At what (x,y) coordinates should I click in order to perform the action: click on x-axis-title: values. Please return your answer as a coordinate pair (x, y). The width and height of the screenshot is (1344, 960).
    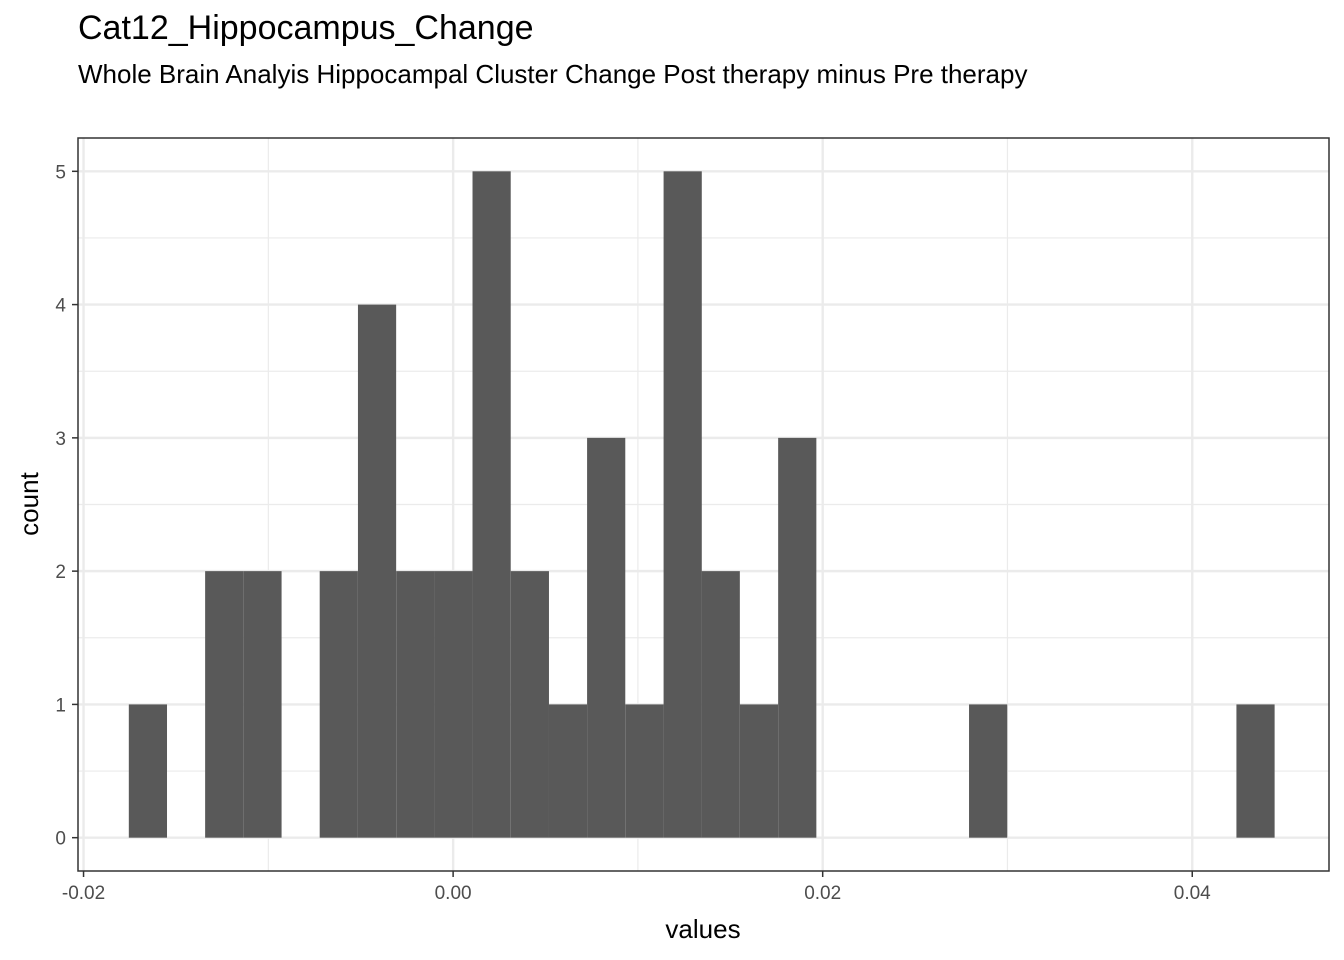
    Looking at the image, I should click on (702, 929).